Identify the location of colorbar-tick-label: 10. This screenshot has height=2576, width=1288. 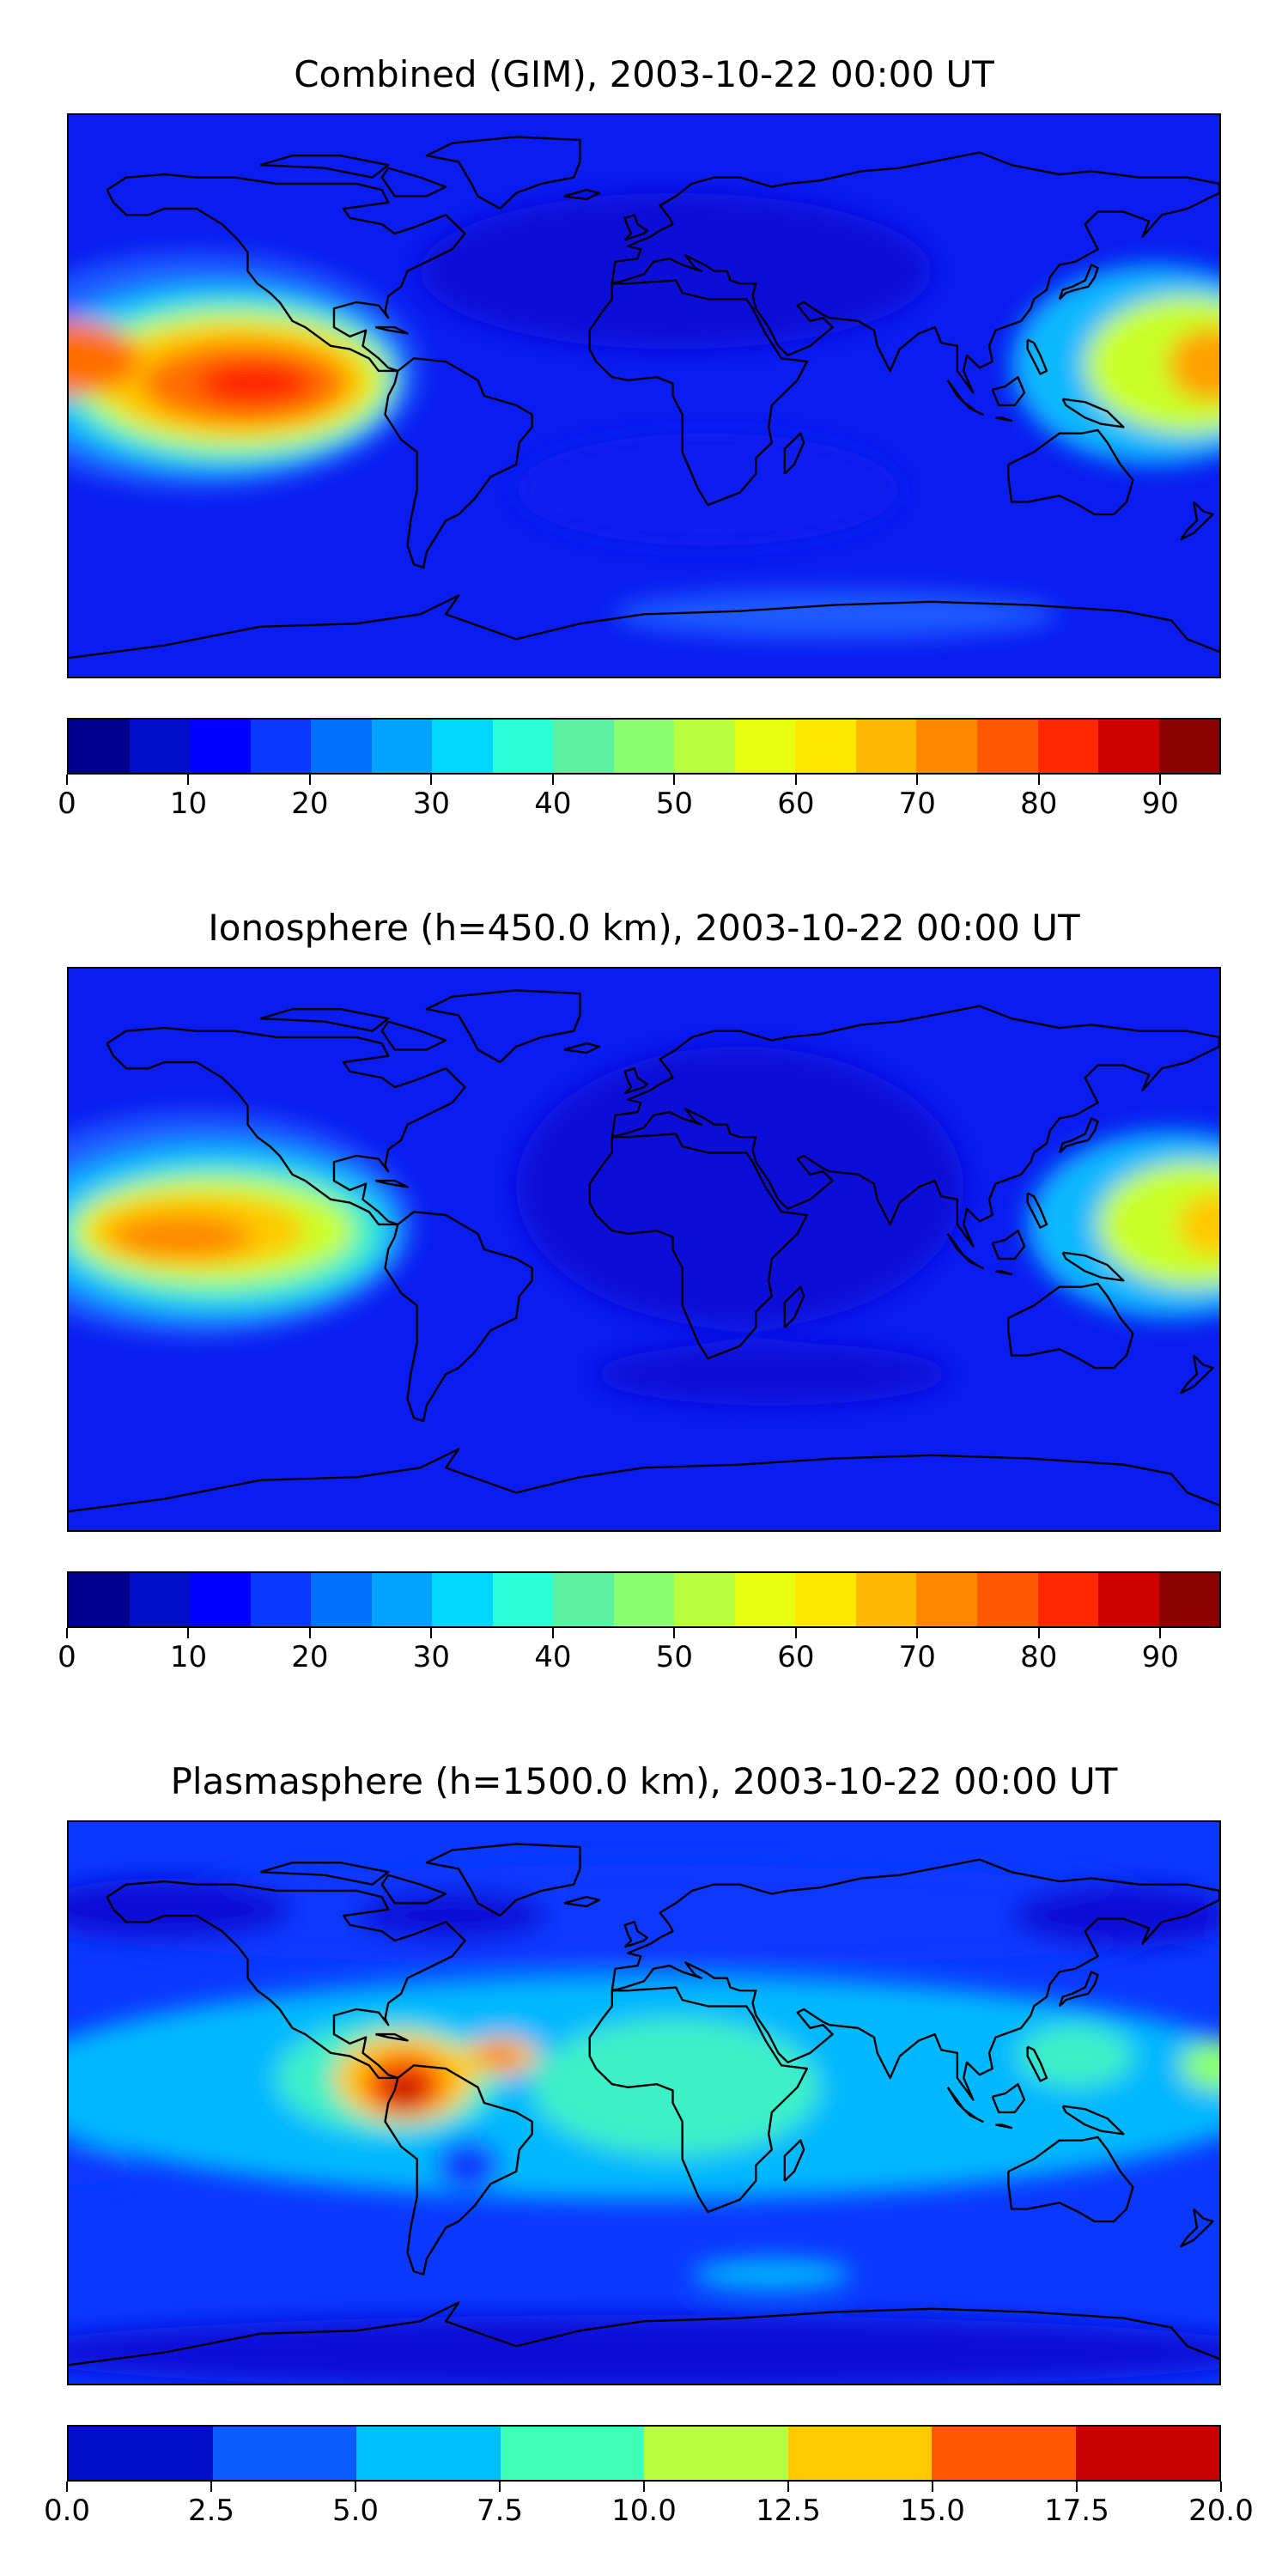
(188, 804).